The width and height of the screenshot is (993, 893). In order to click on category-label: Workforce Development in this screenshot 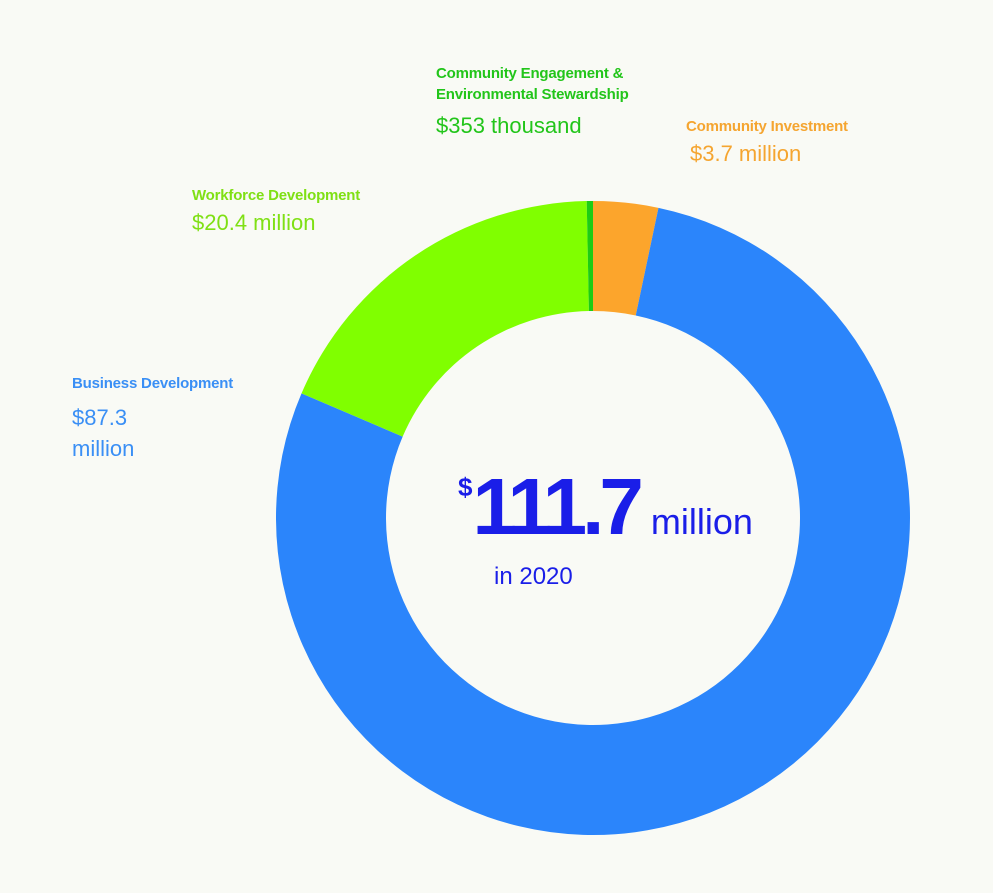, I will do `click(276, 195)`.